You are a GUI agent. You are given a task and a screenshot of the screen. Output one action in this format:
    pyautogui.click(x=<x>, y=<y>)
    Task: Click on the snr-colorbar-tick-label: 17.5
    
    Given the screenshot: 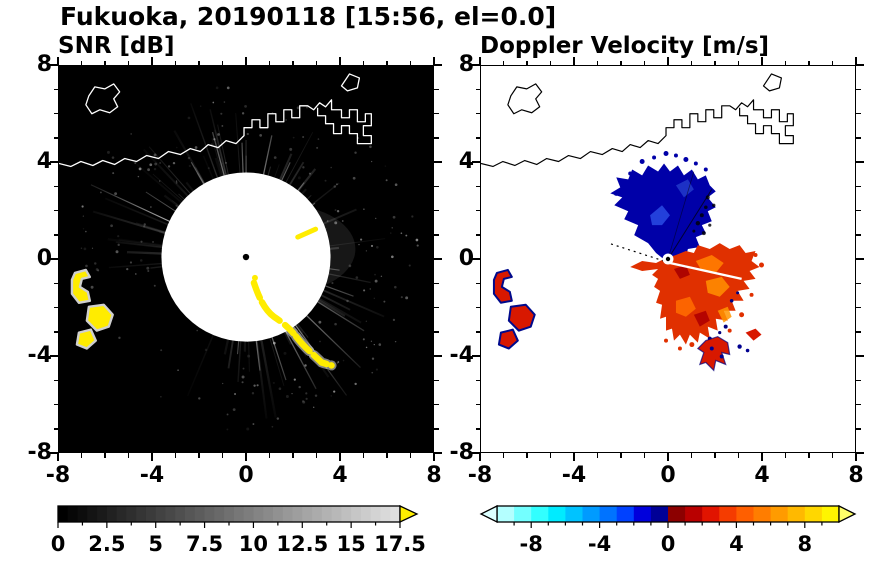 What is the action you would take?
    pyautogui.click(x=400, y=544)
    